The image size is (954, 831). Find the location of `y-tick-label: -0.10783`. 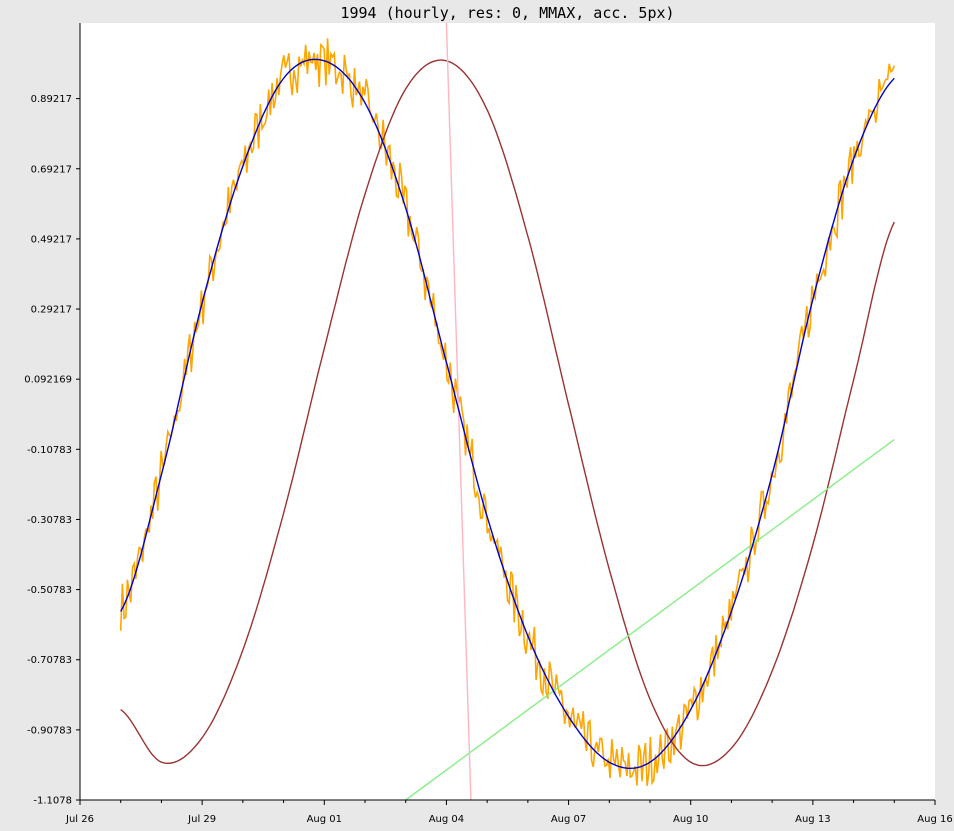

y-tick-label: -0.10783 is located at coordinates (49, 450).